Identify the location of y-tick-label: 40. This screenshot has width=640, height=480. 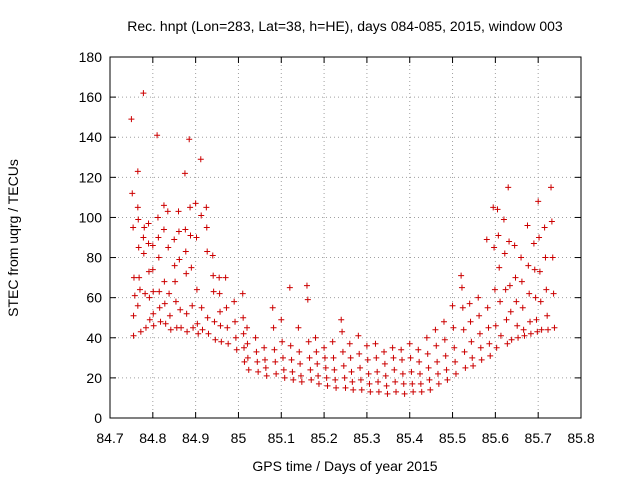
(94, 338).